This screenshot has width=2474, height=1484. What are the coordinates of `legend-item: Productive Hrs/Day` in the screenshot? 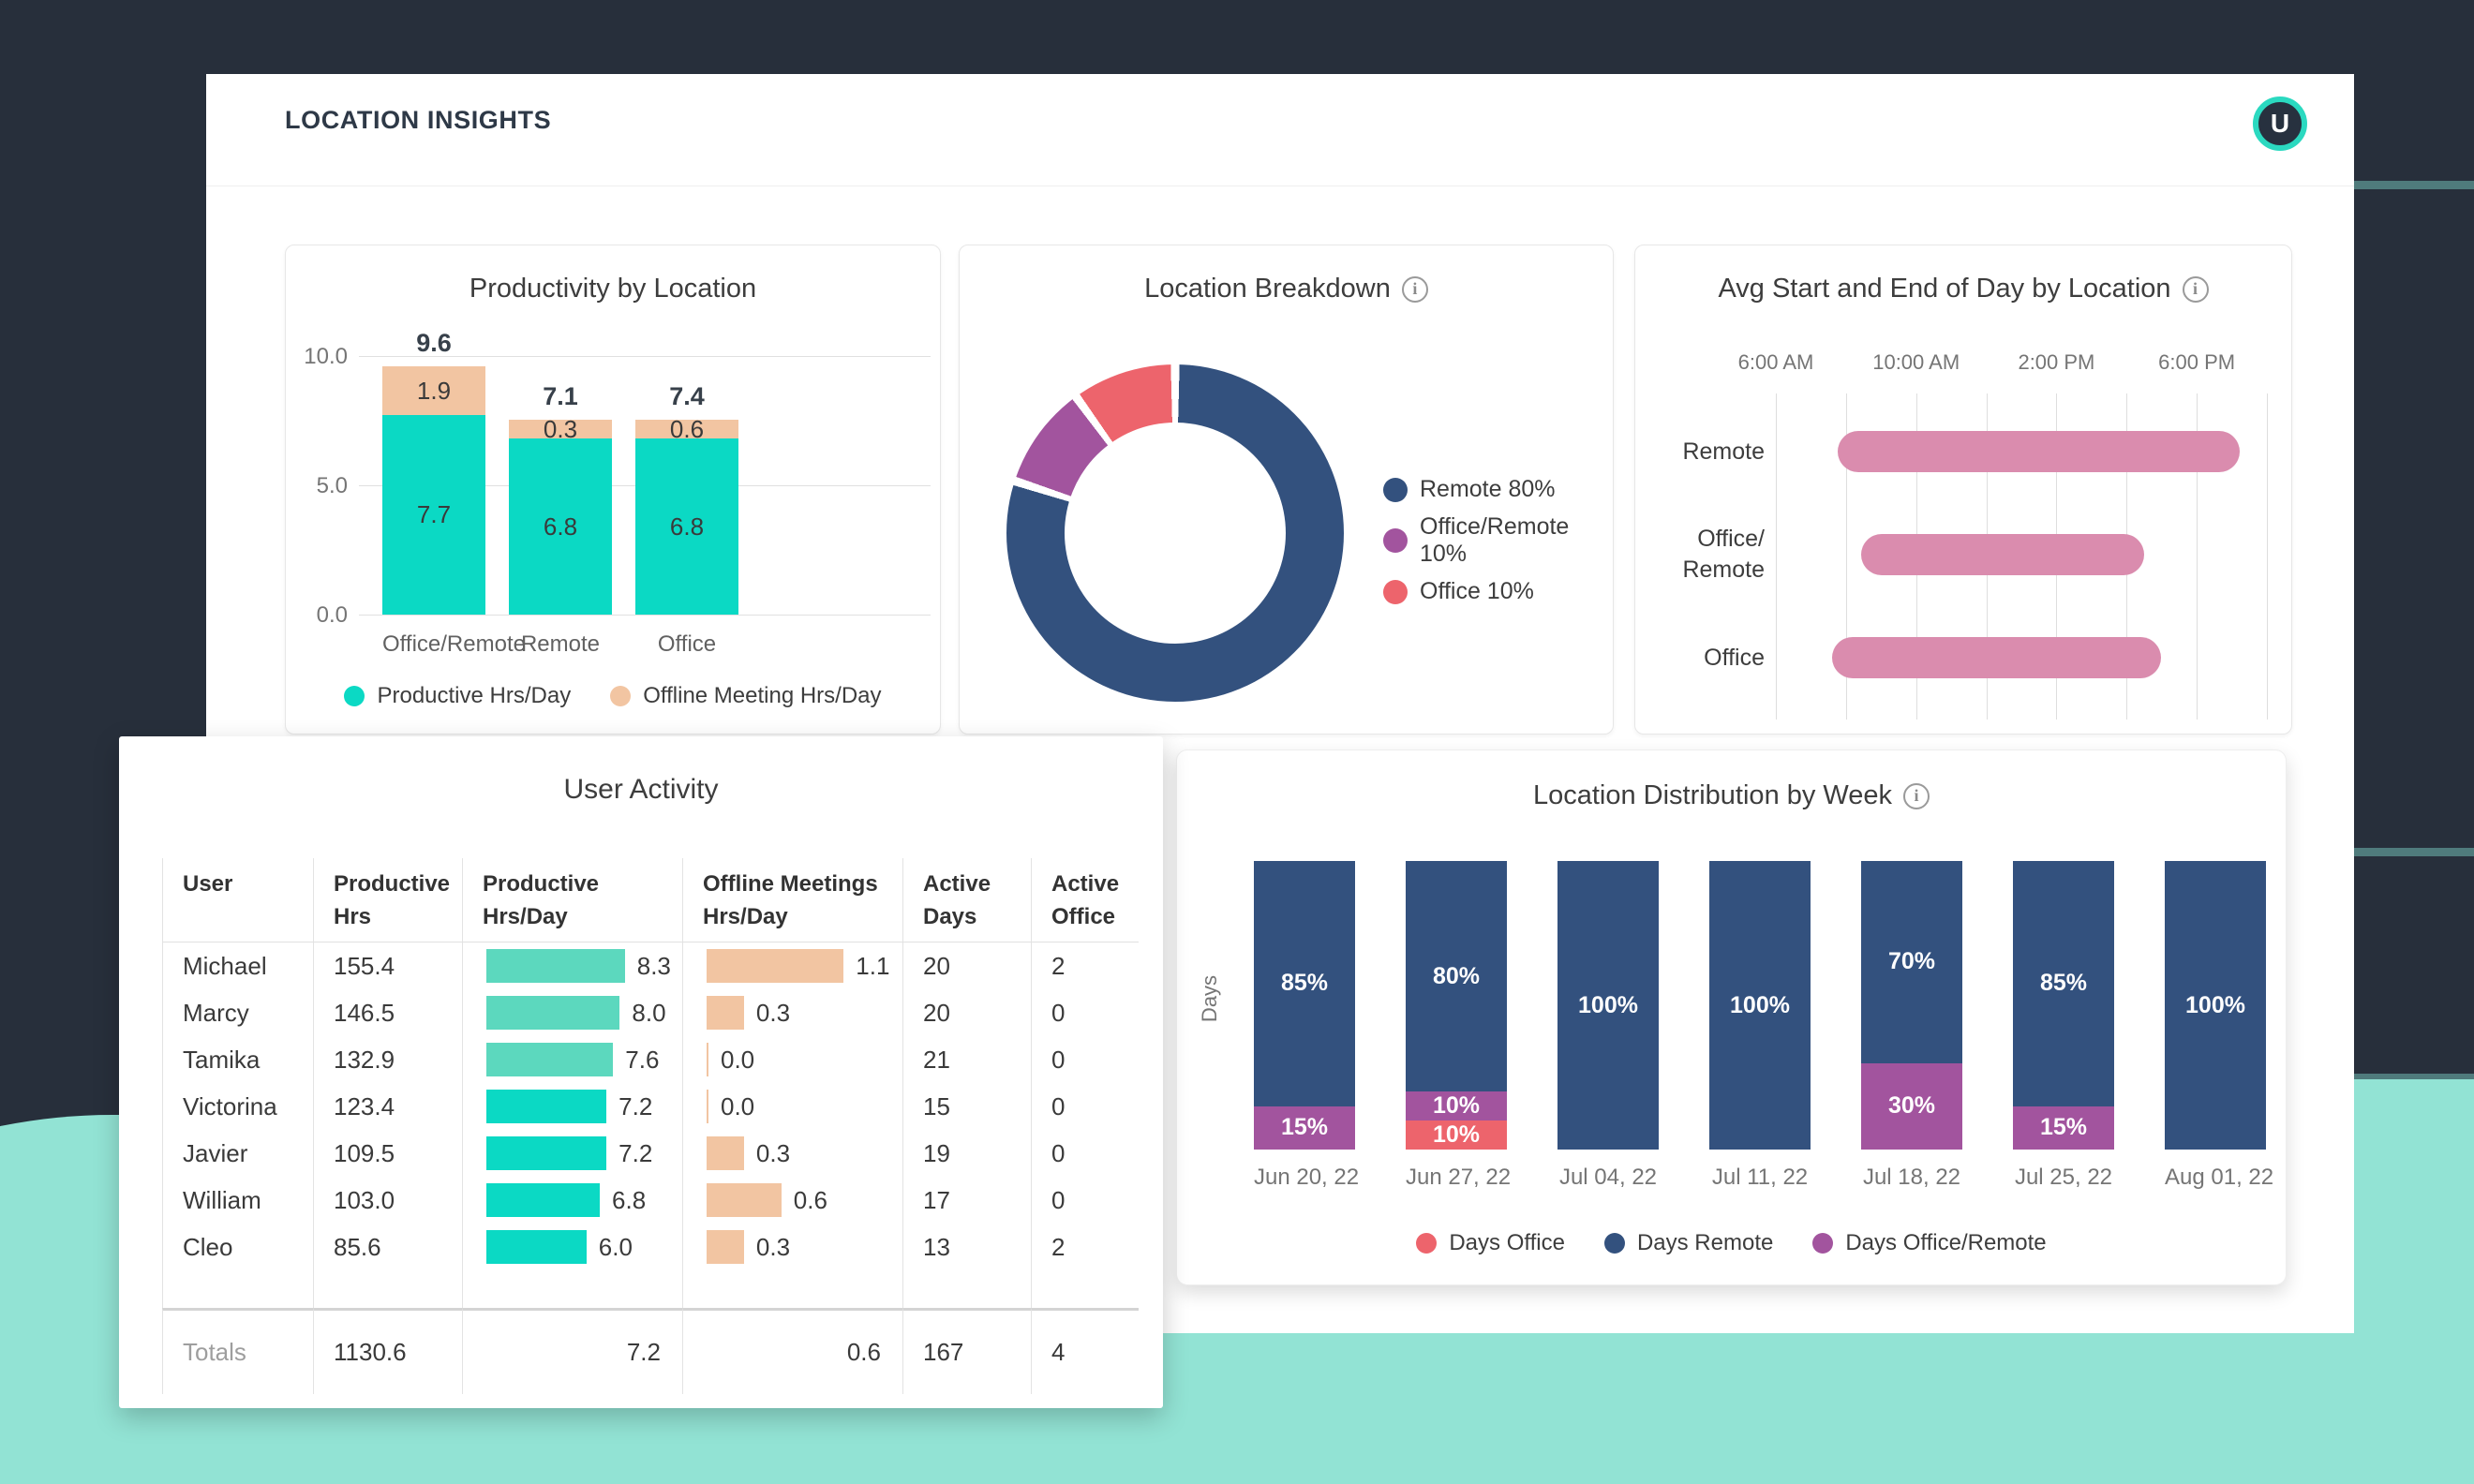 It's located at (457, 696).